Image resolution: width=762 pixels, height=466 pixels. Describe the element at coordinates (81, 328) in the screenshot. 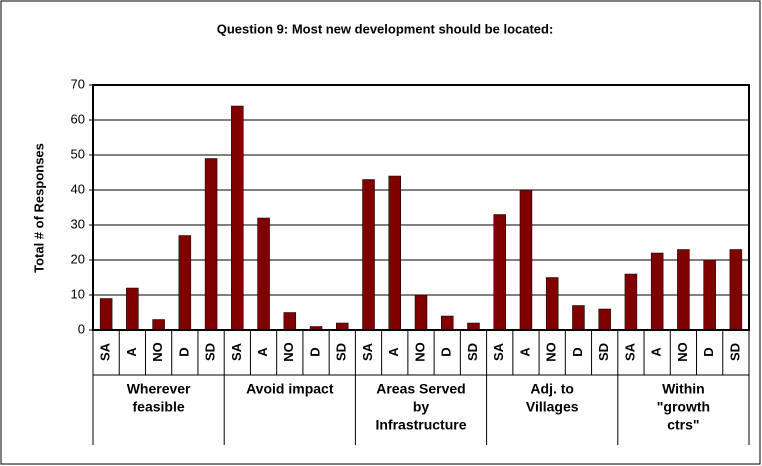

I see `y-tick-label: 0` at that location.